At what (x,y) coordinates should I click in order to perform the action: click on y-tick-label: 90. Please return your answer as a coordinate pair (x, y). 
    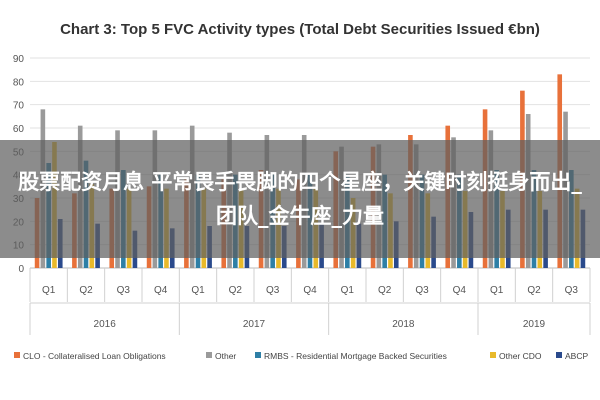
    Looking at the image, I should click on (19, 59).